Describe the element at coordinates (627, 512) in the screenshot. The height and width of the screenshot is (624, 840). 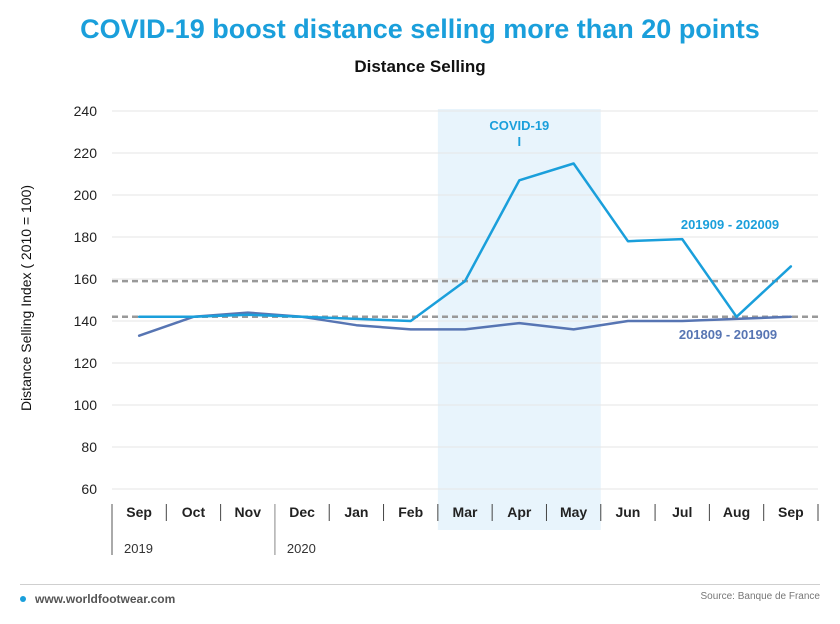
I see `x-tick-label: Jun` at that location.